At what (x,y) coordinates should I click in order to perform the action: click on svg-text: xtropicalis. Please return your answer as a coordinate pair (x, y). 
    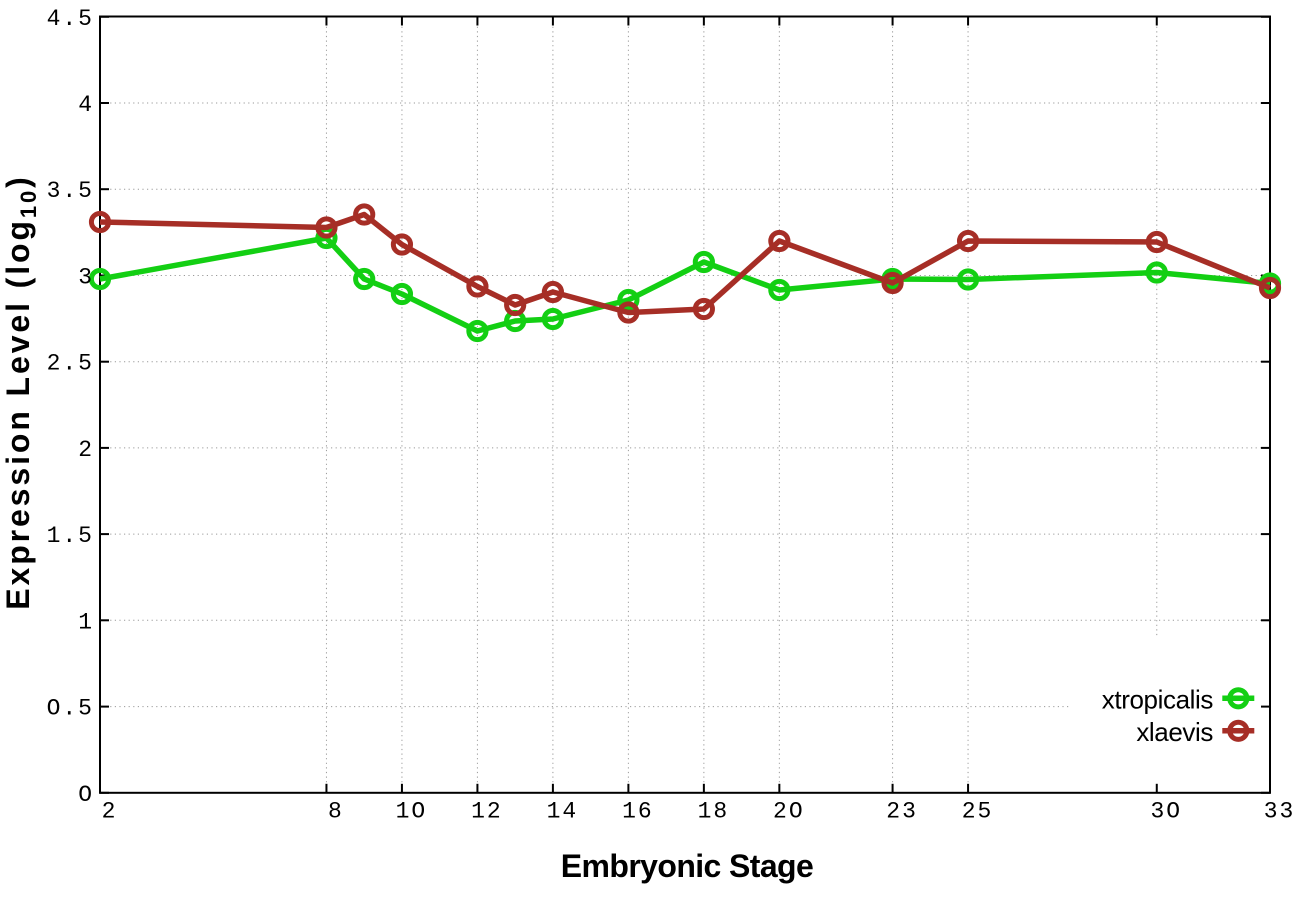
    Looking at the image, I should click on (1158, 700).